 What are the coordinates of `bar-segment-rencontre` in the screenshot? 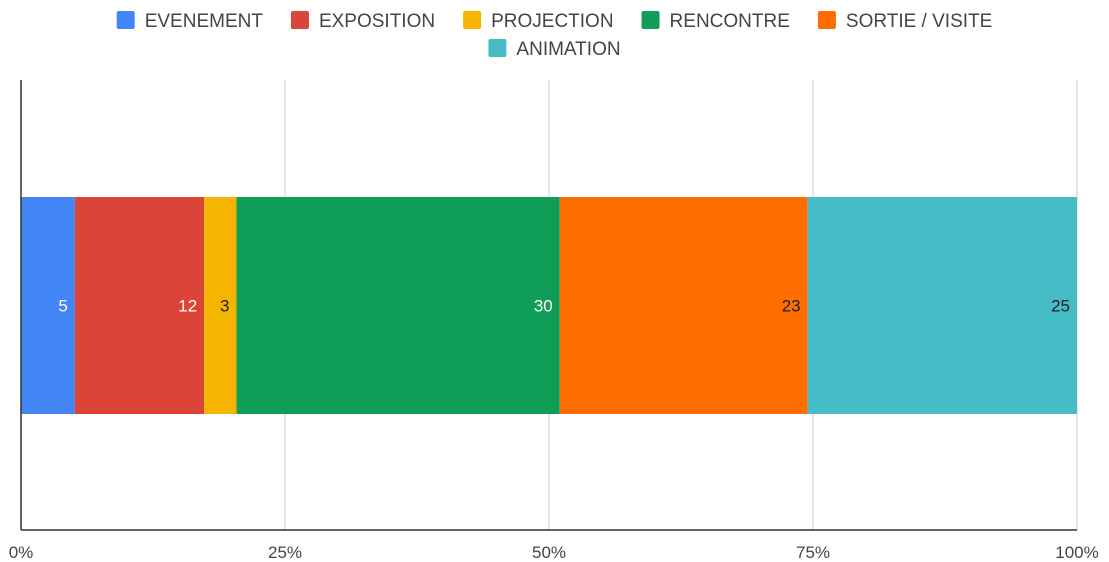 It's located at (398, 305).